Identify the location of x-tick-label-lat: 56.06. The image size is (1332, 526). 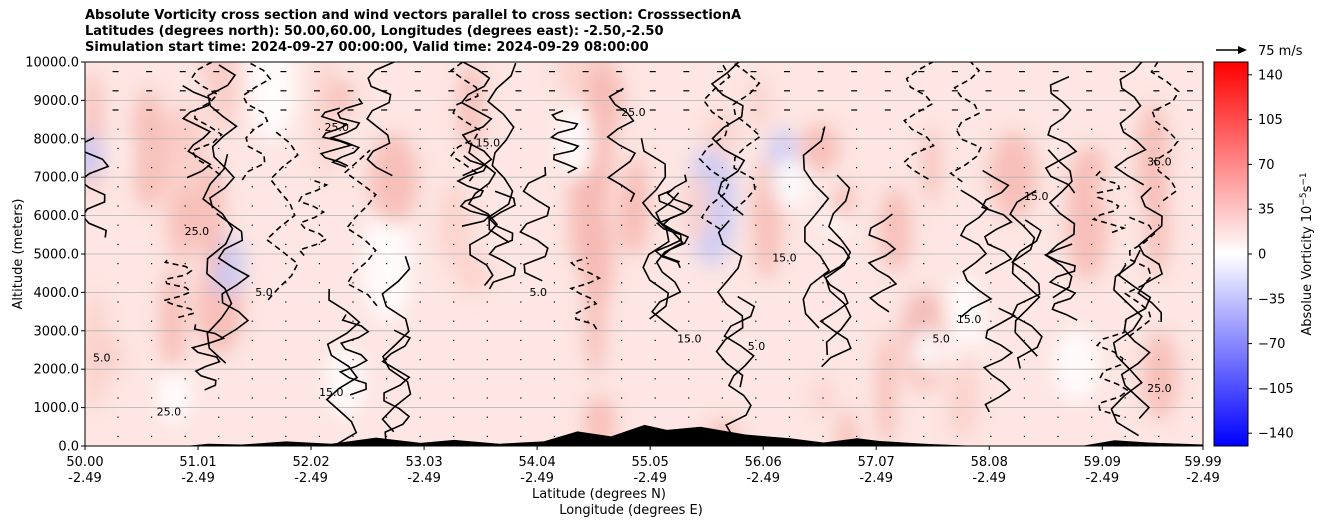
(763, 462).